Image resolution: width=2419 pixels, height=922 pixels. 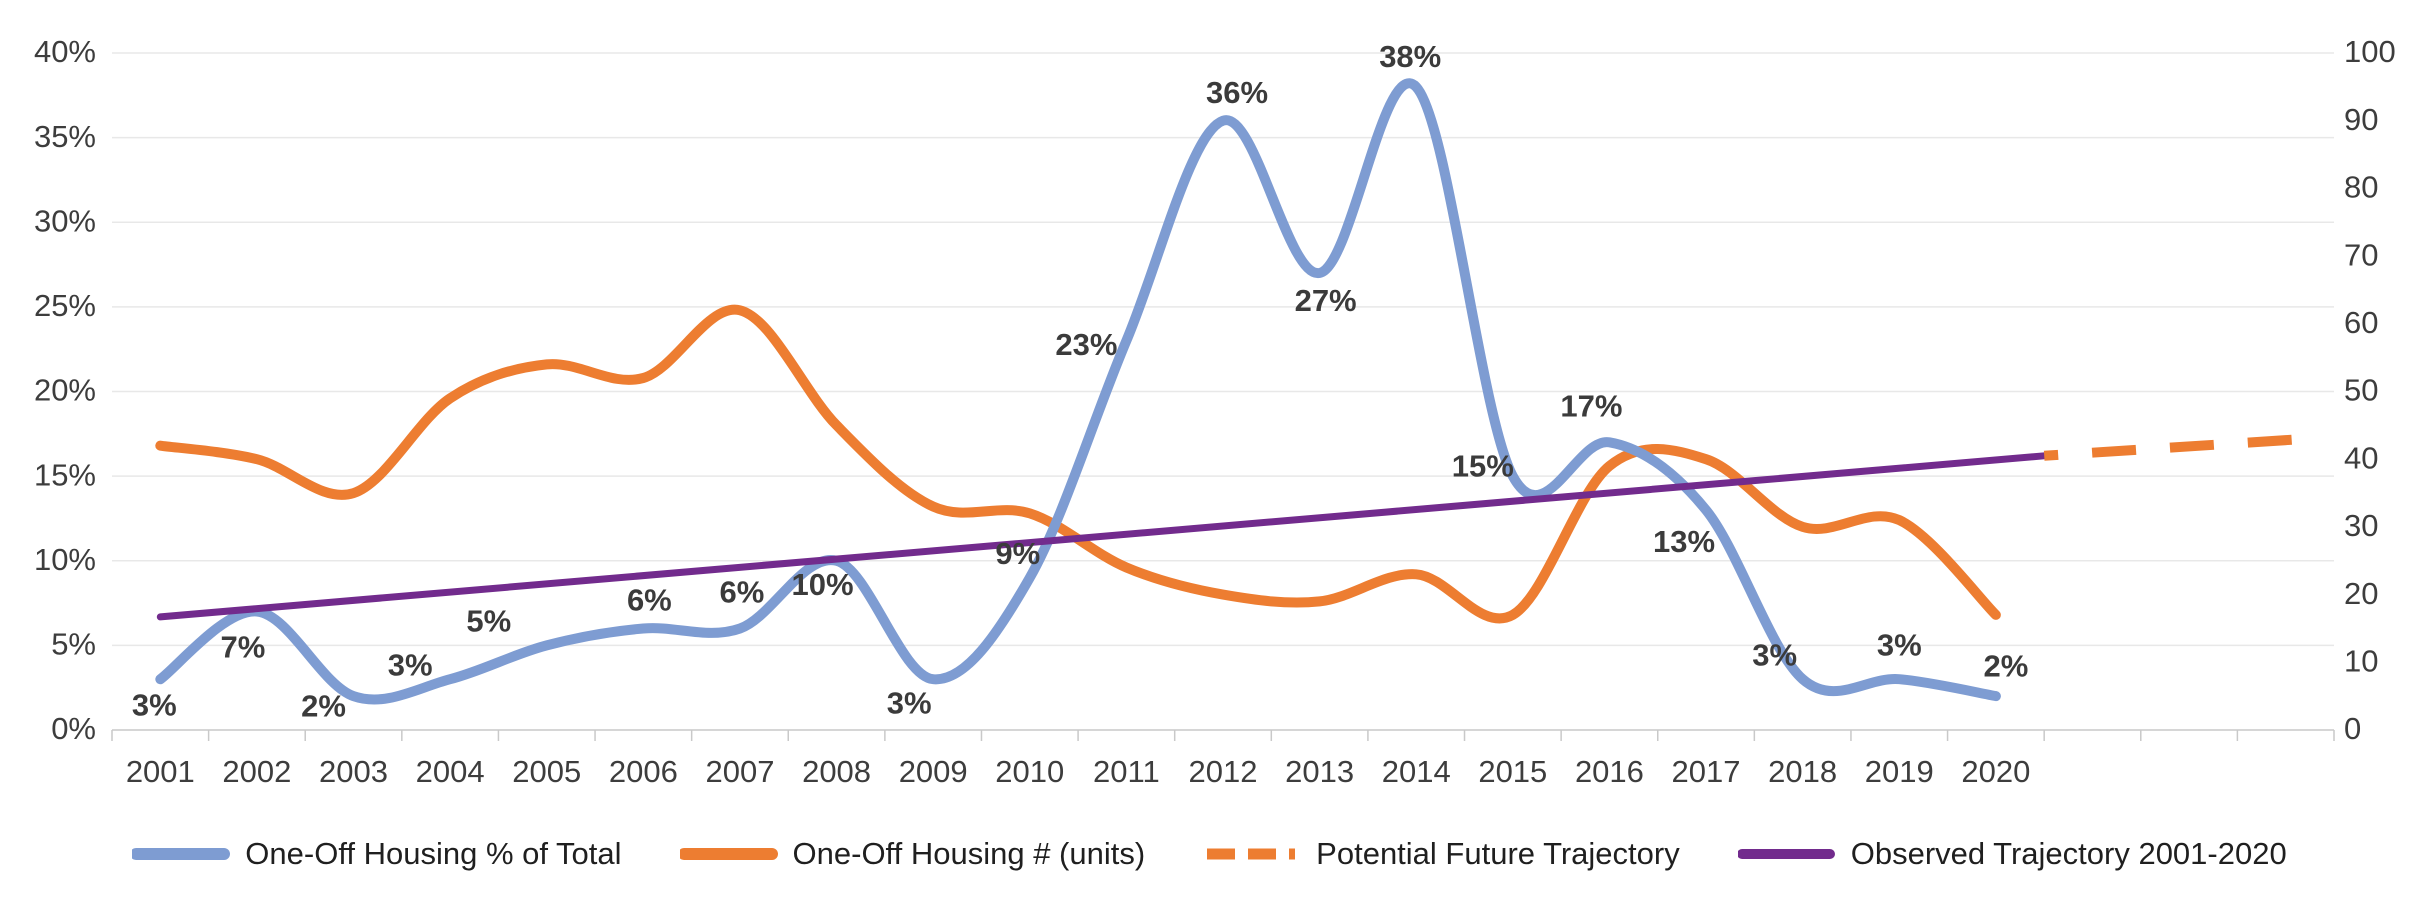 I want to click on x-axis-label: 2009, so click(x=933, y=771).